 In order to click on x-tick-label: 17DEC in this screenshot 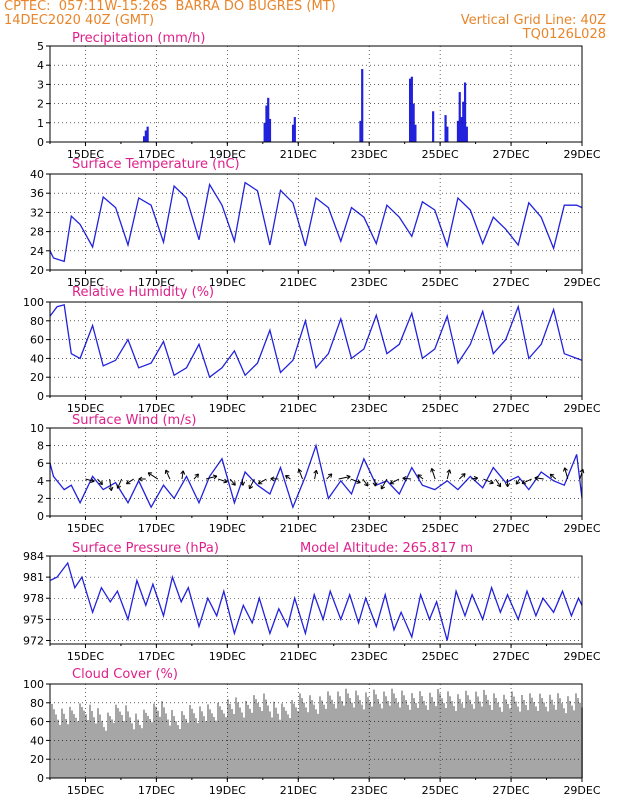, I will do `click(156, 154)`.